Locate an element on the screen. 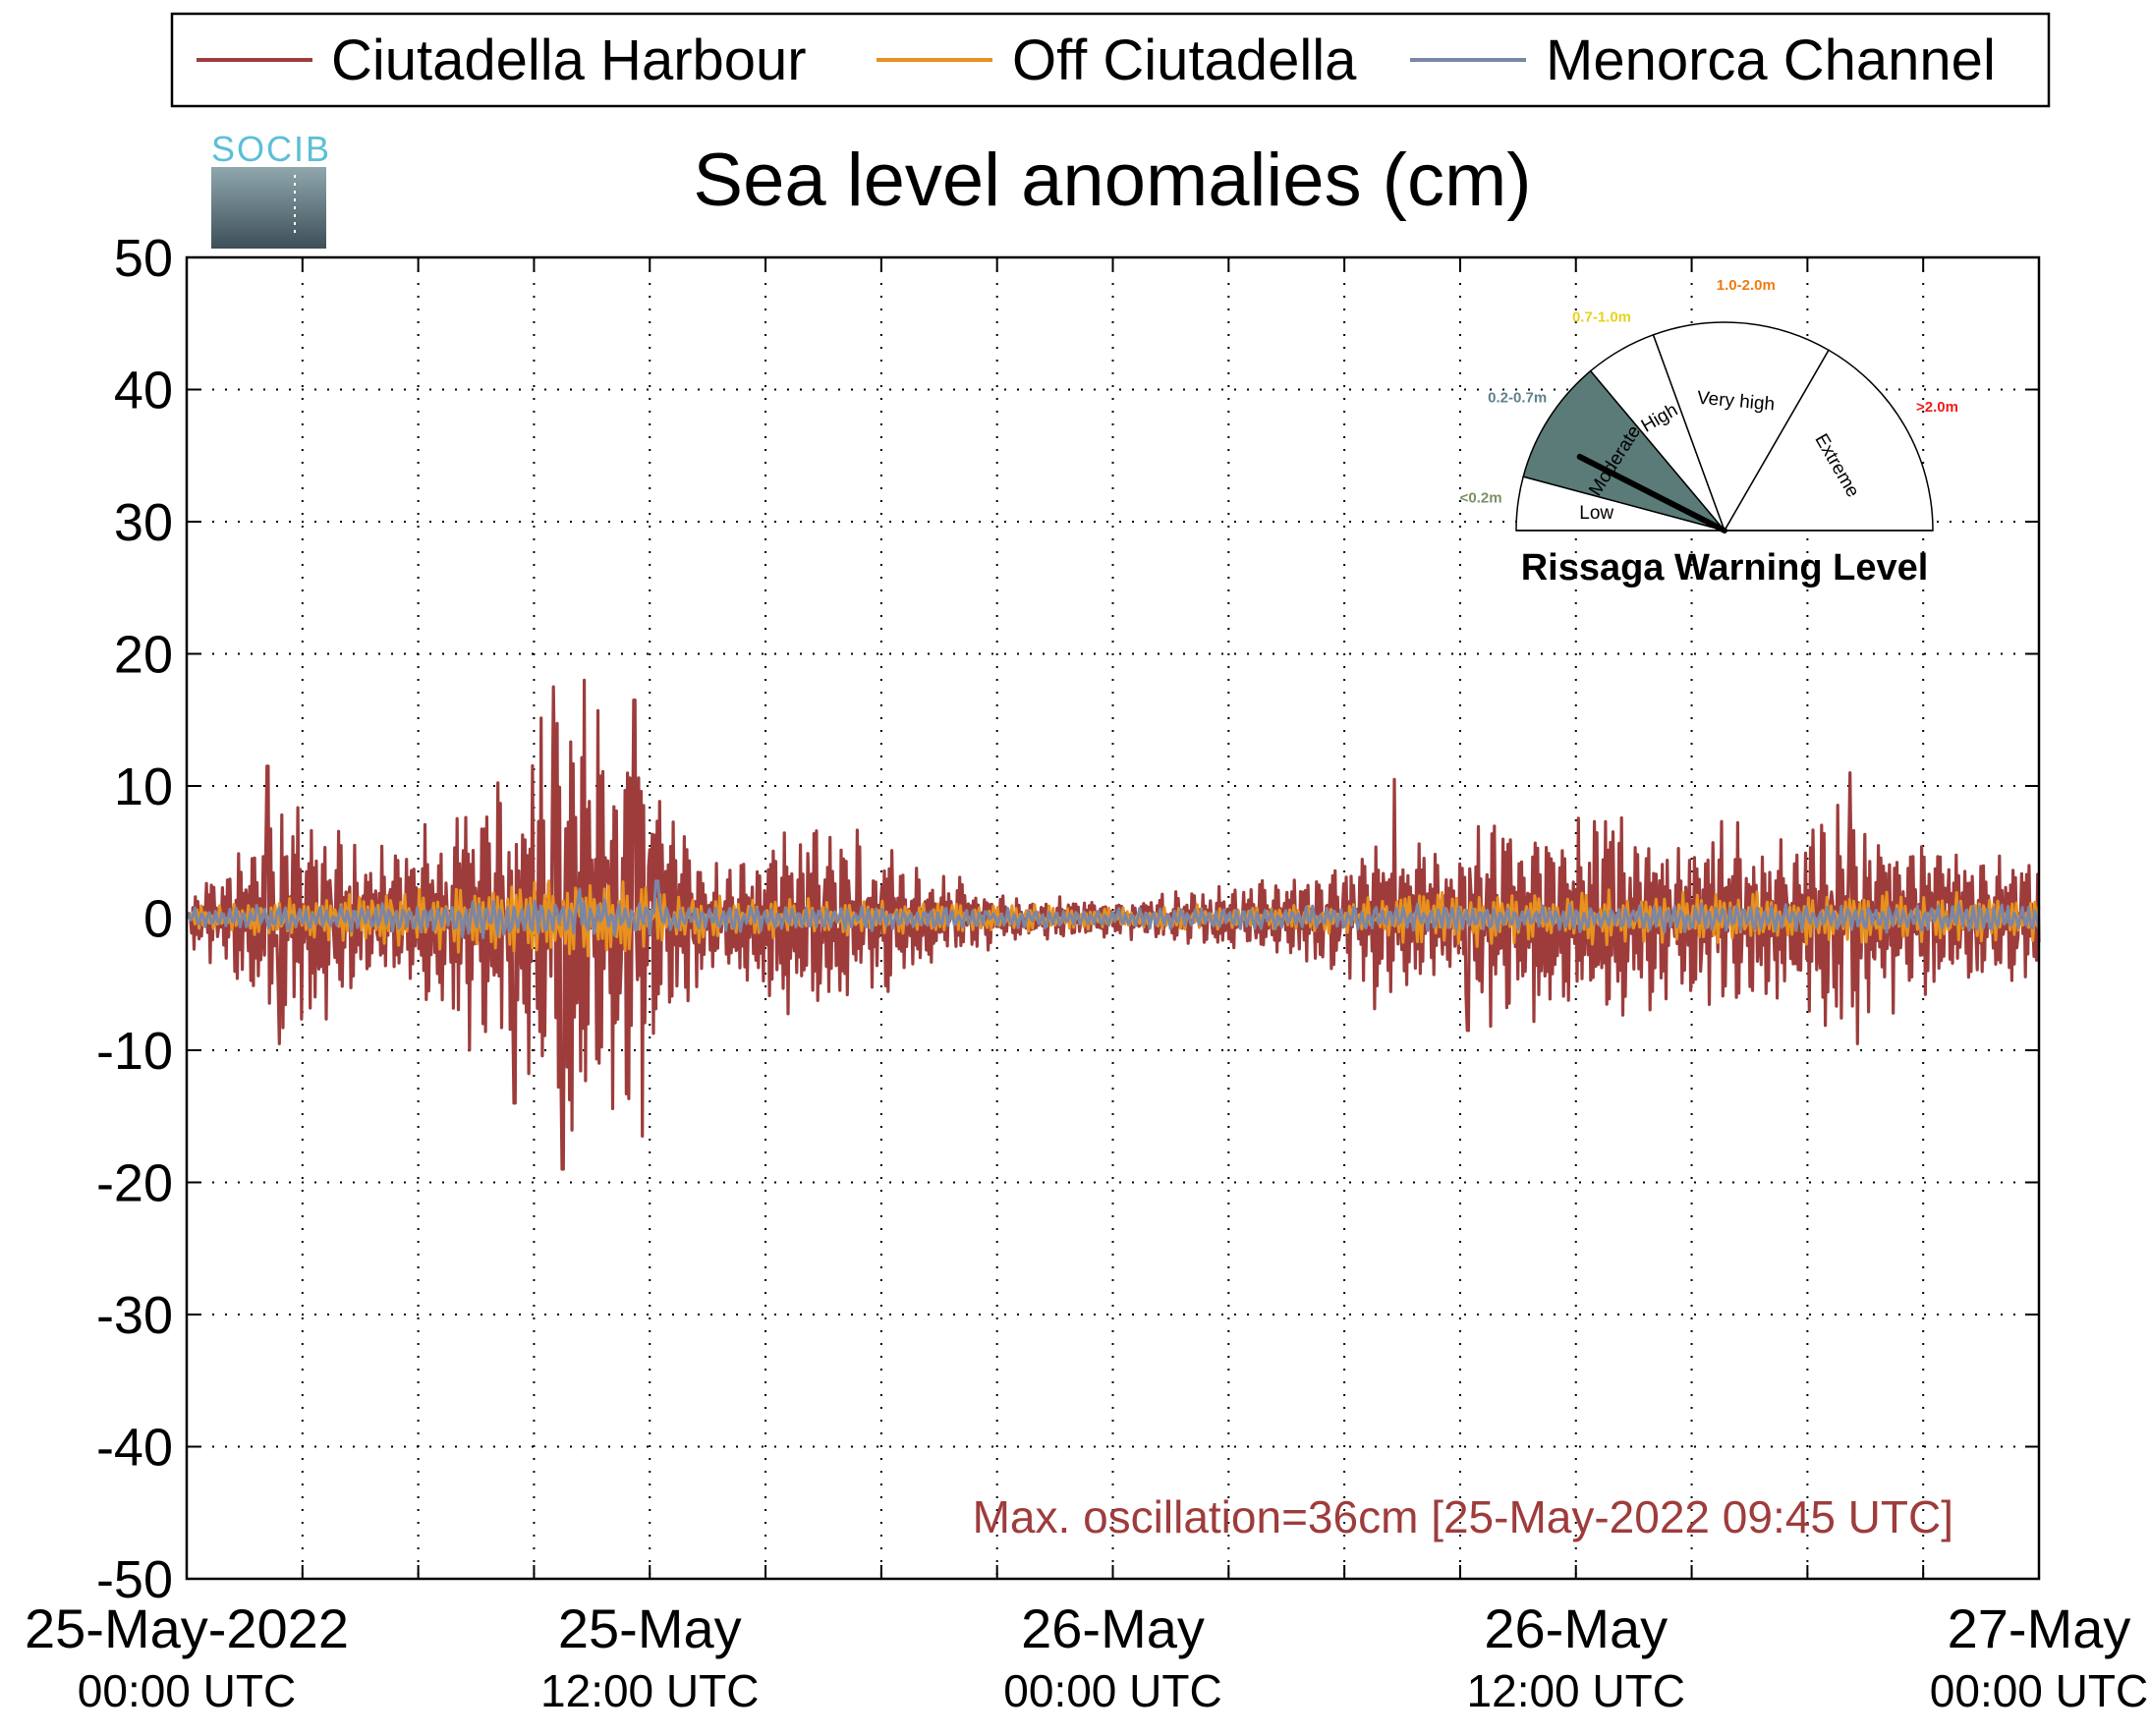 The image size is (2150, 1736). y-tick-label: -50 is located at coordinates (134, 1579).